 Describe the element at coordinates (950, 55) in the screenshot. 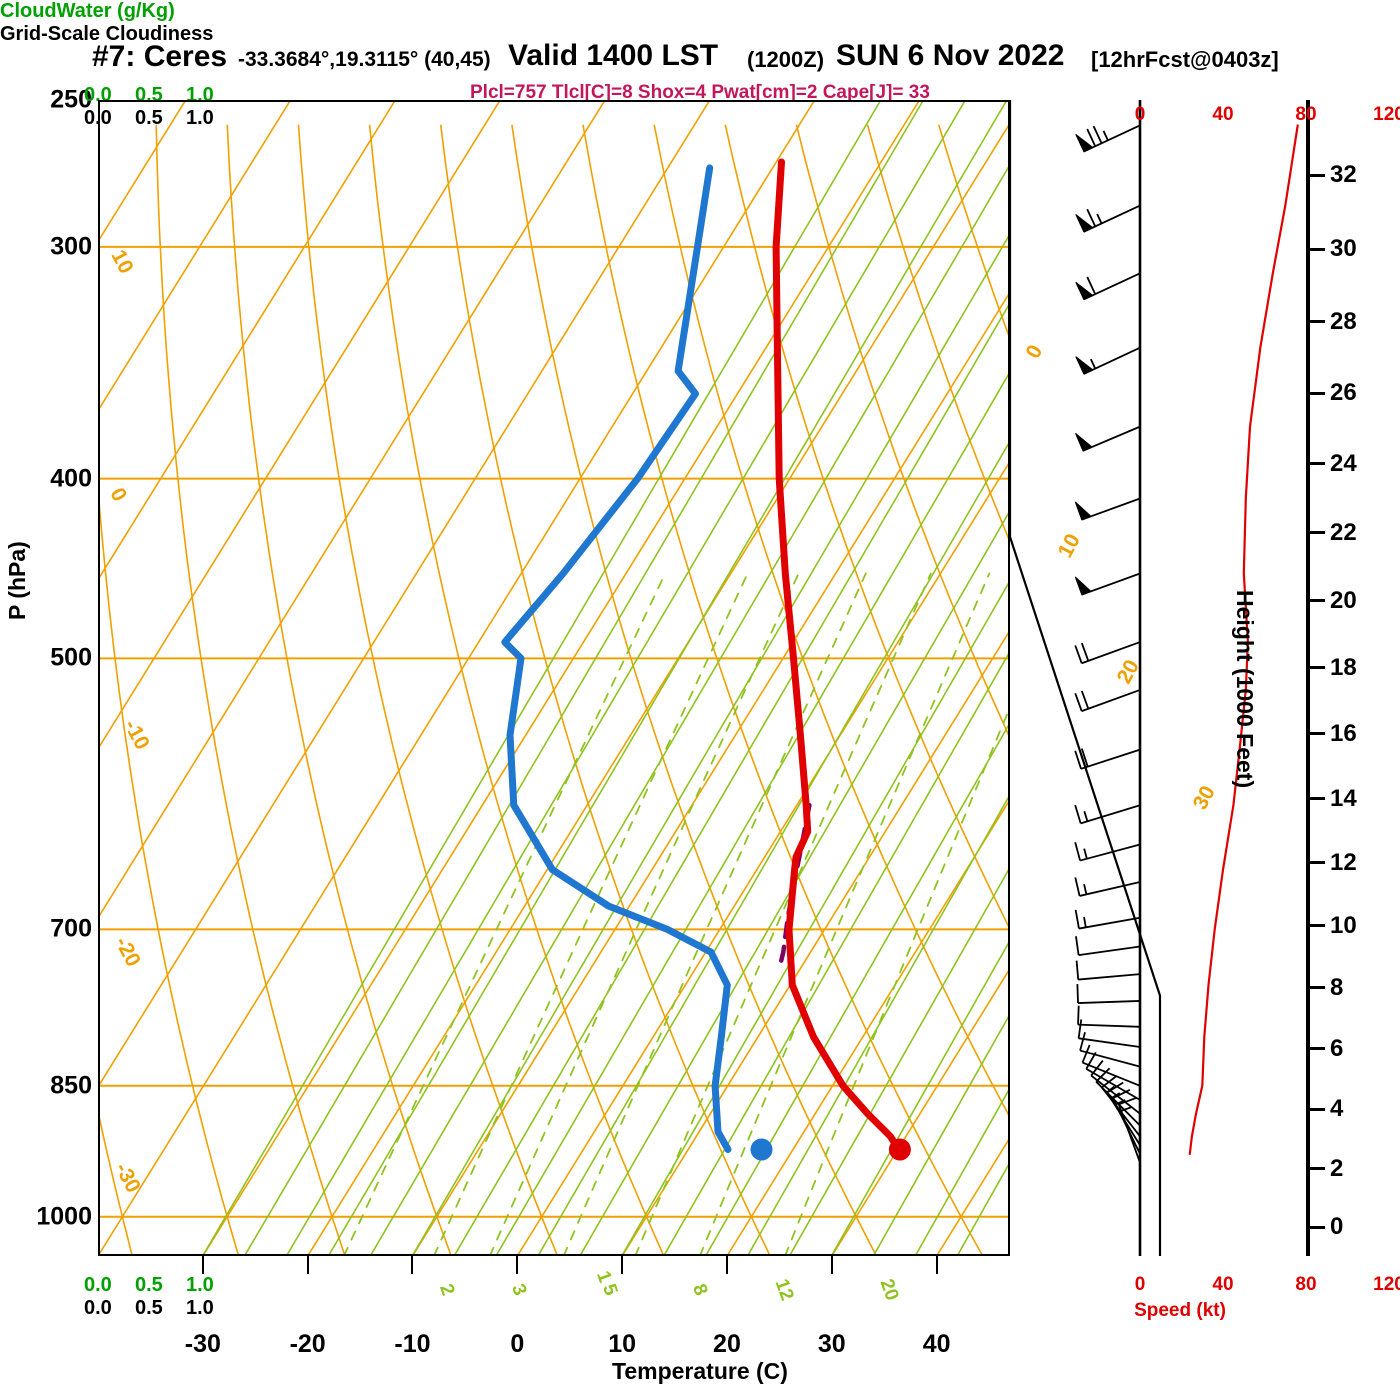

I see `valid-date: SUN 6 Nov 2022` at that location.